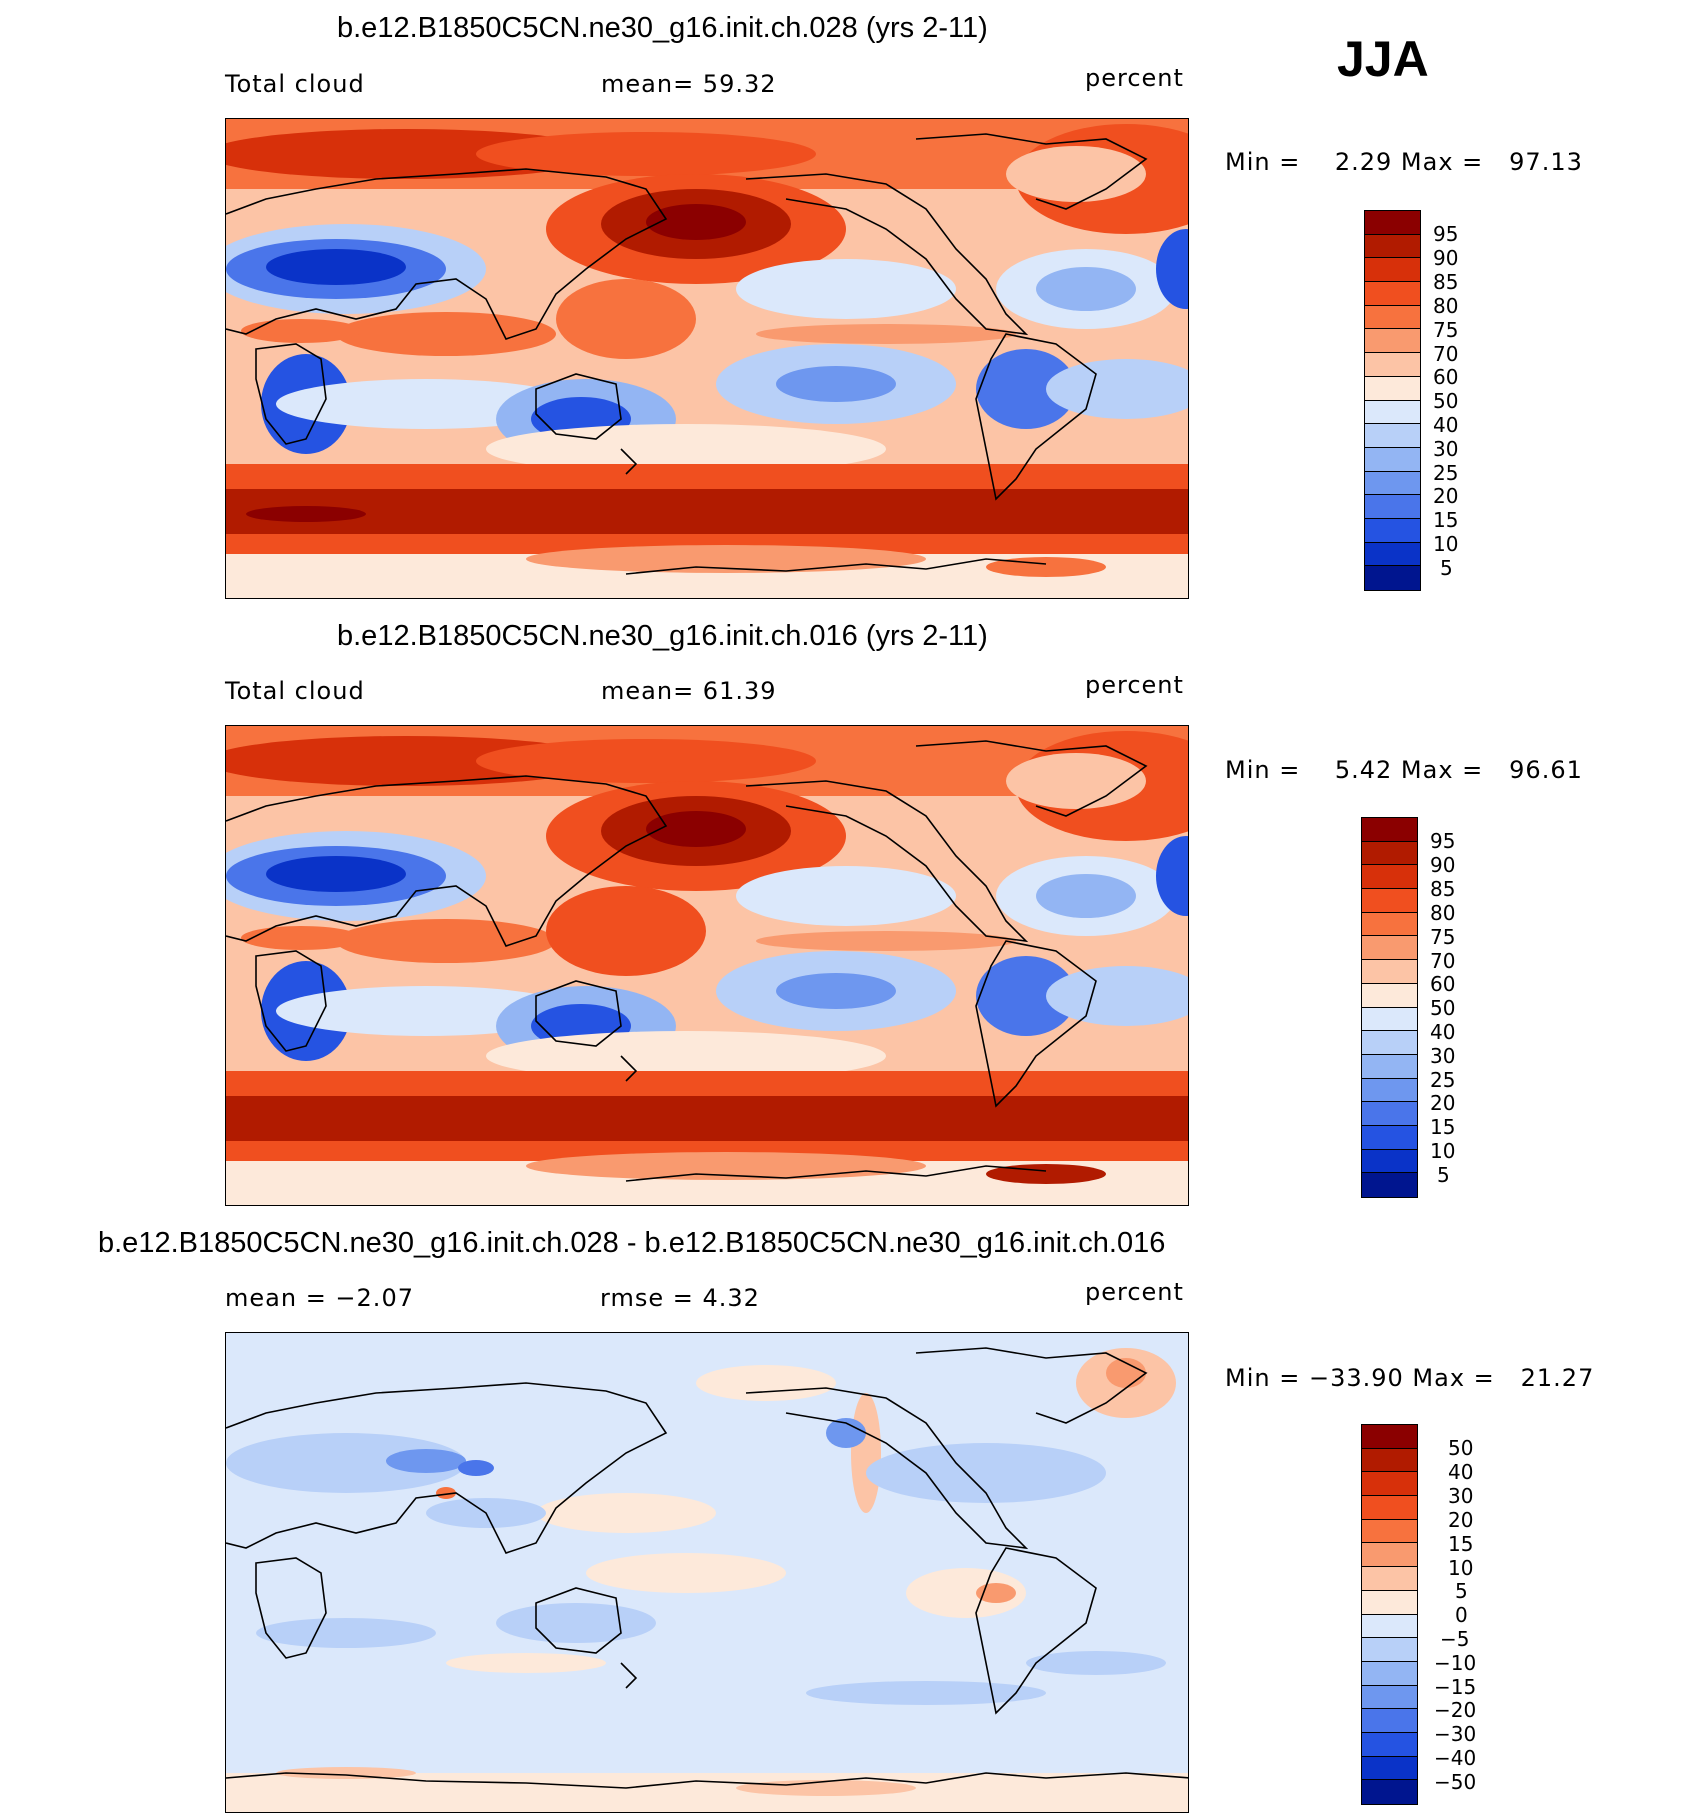  I want to click on panel-2-variable-label: Total cloud, so click(295, 691).